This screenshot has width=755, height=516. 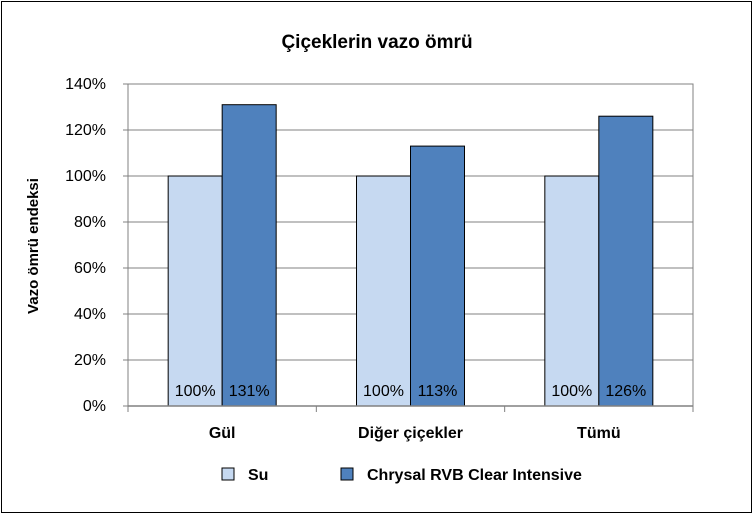 I want to click on x-tick-label: Tümü, so click(x=599, y=433).